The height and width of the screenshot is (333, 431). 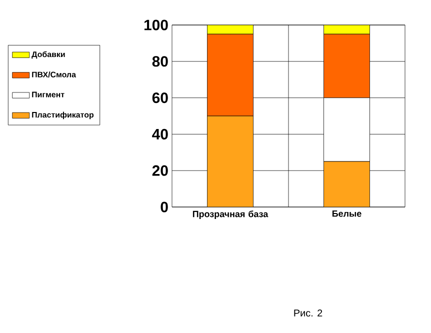 I want to click on y-tick-label: 100, so click(x=156, y=25).